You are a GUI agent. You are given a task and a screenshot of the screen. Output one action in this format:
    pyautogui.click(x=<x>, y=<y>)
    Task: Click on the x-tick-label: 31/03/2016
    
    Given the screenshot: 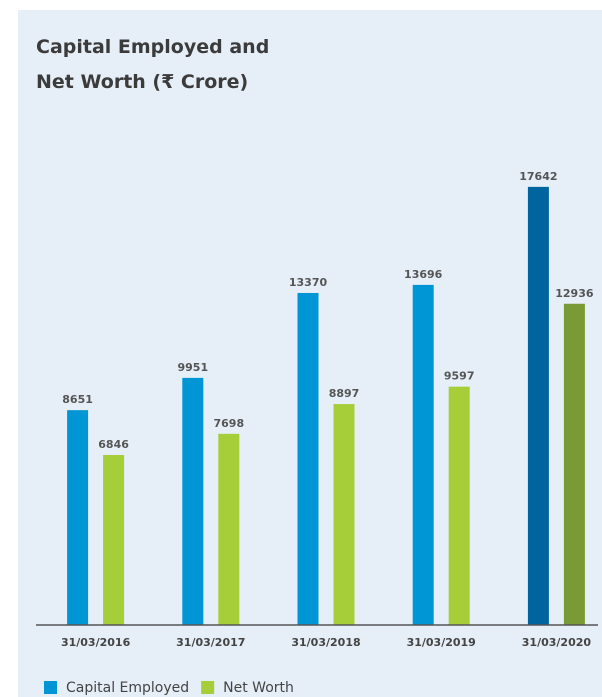 What is the action you would take?
    pyautogui.click(x=96, y=642)
    